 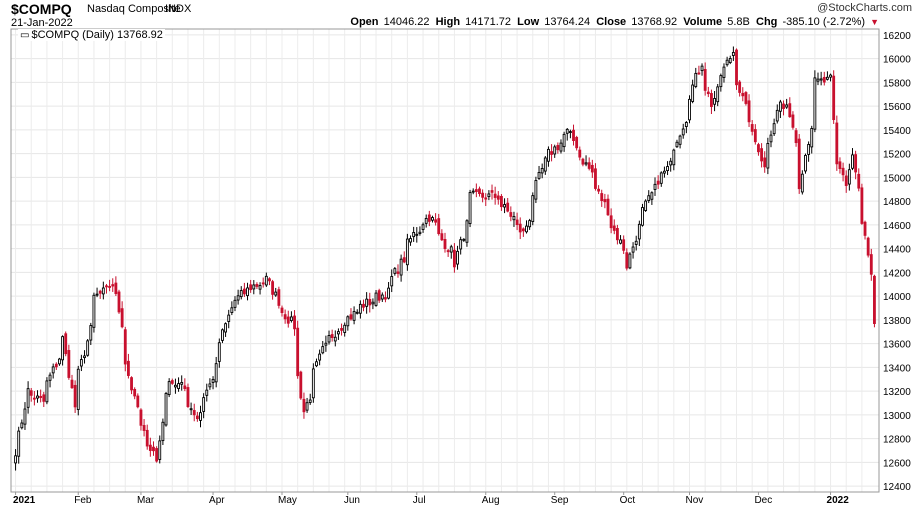 What do you see at coordinates (897, 131) in the screenshot?
I see `y-tick-label: 15400` at bounding box center [897, 131].